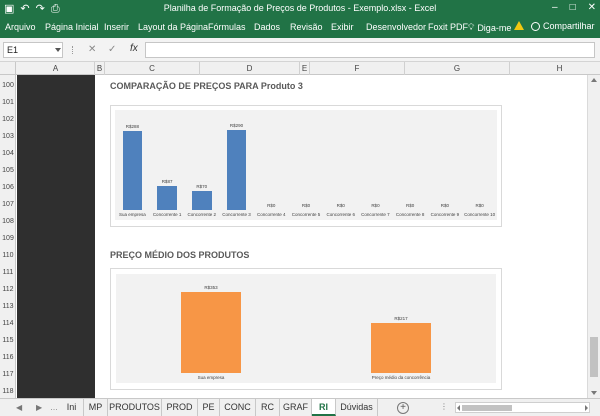 This screenshot has width=600, height=416. I want to click on column-header-f: F, so click(357, 68).